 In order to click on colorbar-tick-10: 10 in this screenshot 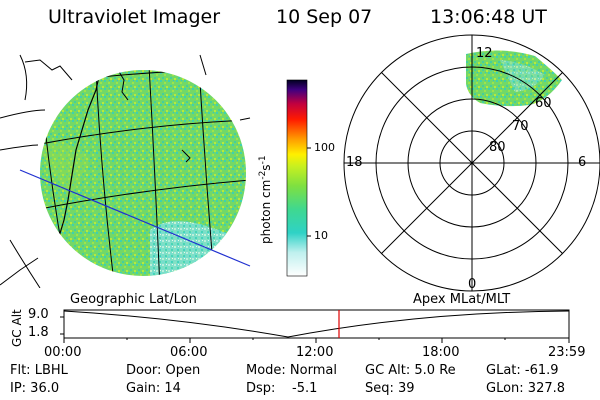, I will do `click(321, 235)`.